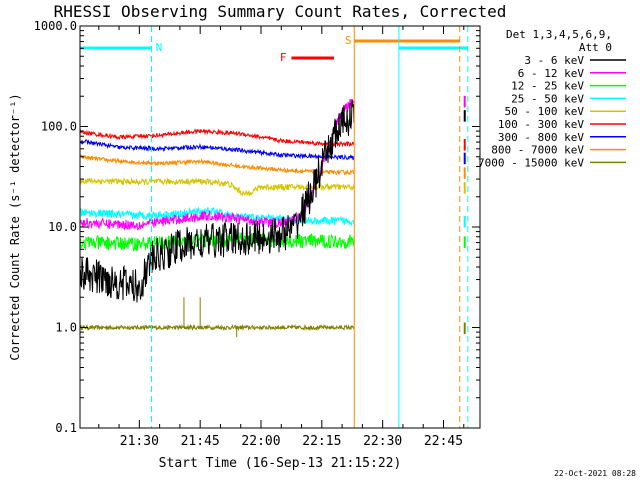 The image size is (640, 480). Describe the element at coordinates (62, 227) in the screenshot. I see `y-tick-label: 10.0` at that location.